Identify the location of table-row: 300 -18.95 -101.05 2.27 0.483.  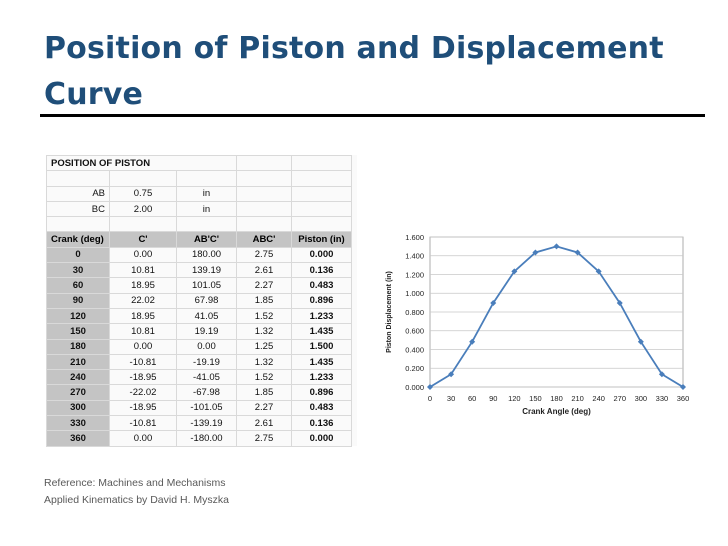
(199, 408).